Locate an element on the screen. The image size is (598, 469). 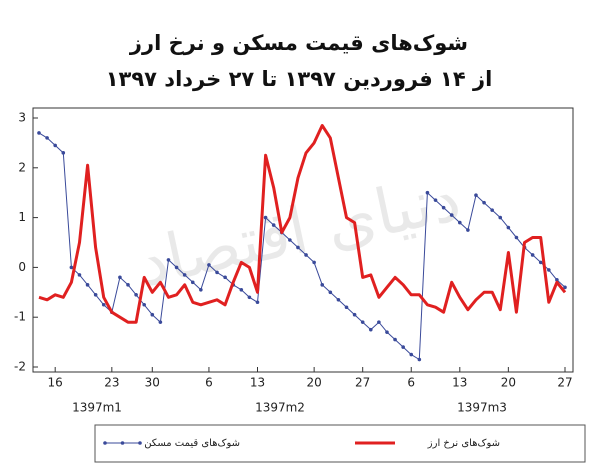
y-tick-label: -1 is located at coordinates (20, 317).